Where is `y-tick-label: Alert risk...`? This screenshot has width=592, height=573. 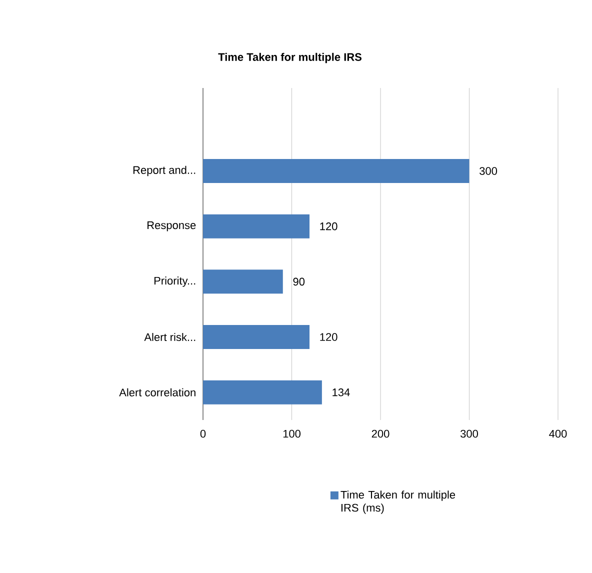
y-tick-label: Alert risk... is located at coordinates (170, 337).